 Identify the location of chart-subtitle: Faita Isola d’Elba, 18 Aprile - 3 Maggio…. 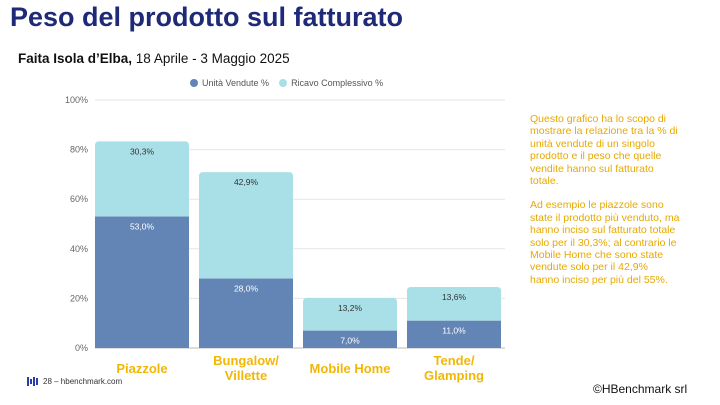
(154, 58).